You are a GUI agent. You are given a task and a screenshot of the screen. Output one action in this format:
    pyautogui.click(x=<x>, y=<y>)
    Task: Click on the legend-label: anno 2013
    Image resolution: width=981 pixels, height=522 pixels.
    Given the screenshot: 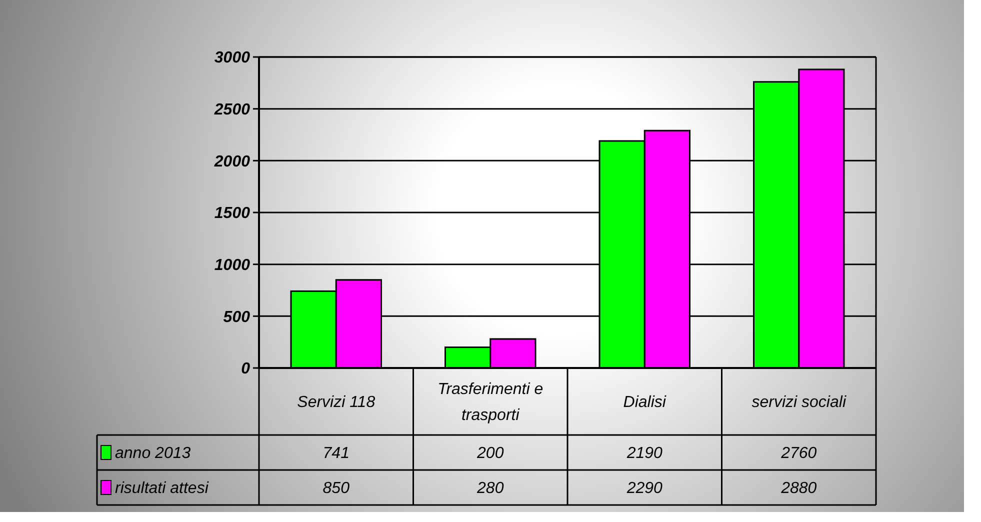 What is the action you would take?
    pyautogui.click(x=153, y=453)
    